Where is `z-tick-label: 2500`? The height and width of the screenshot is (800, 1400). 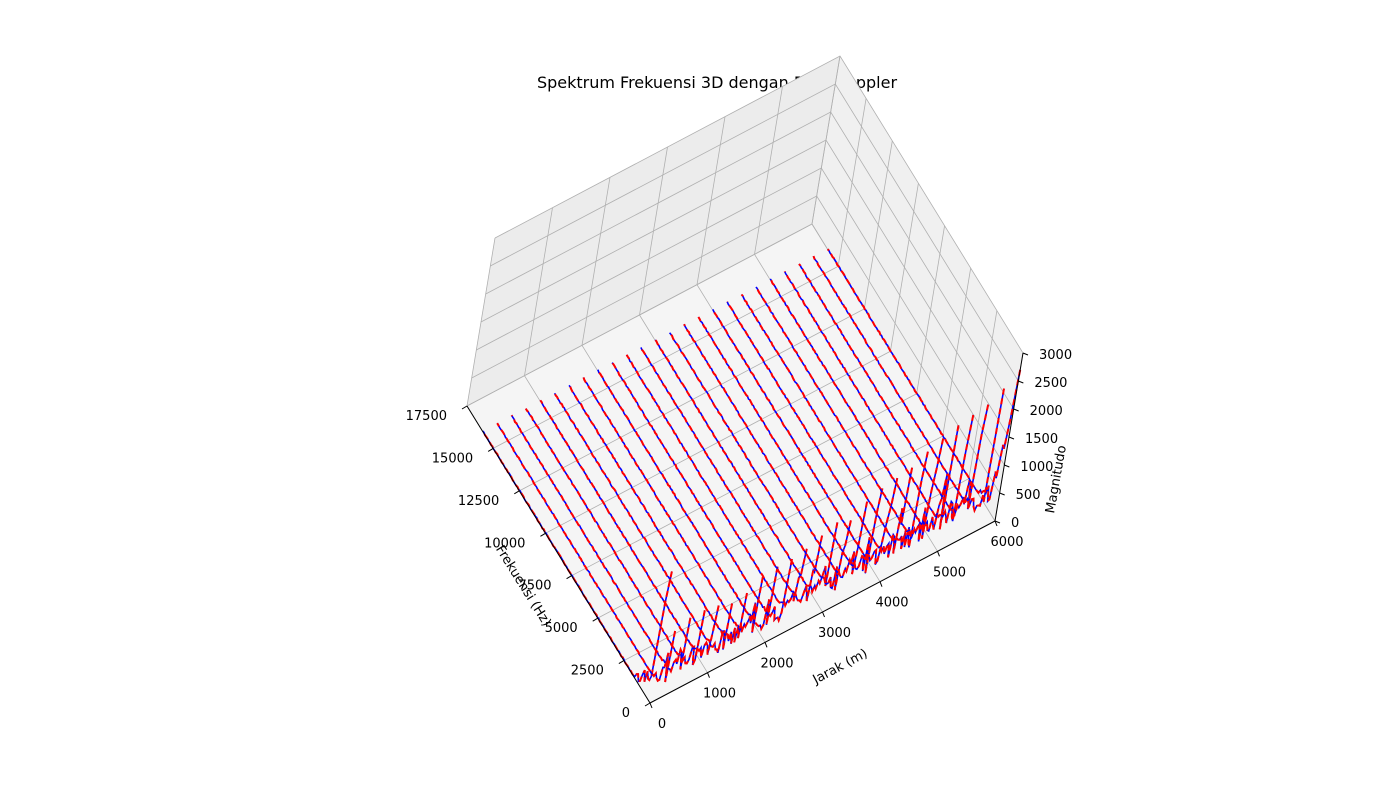 z-tick-label: 2500 is located at coordinates (1050, 383).